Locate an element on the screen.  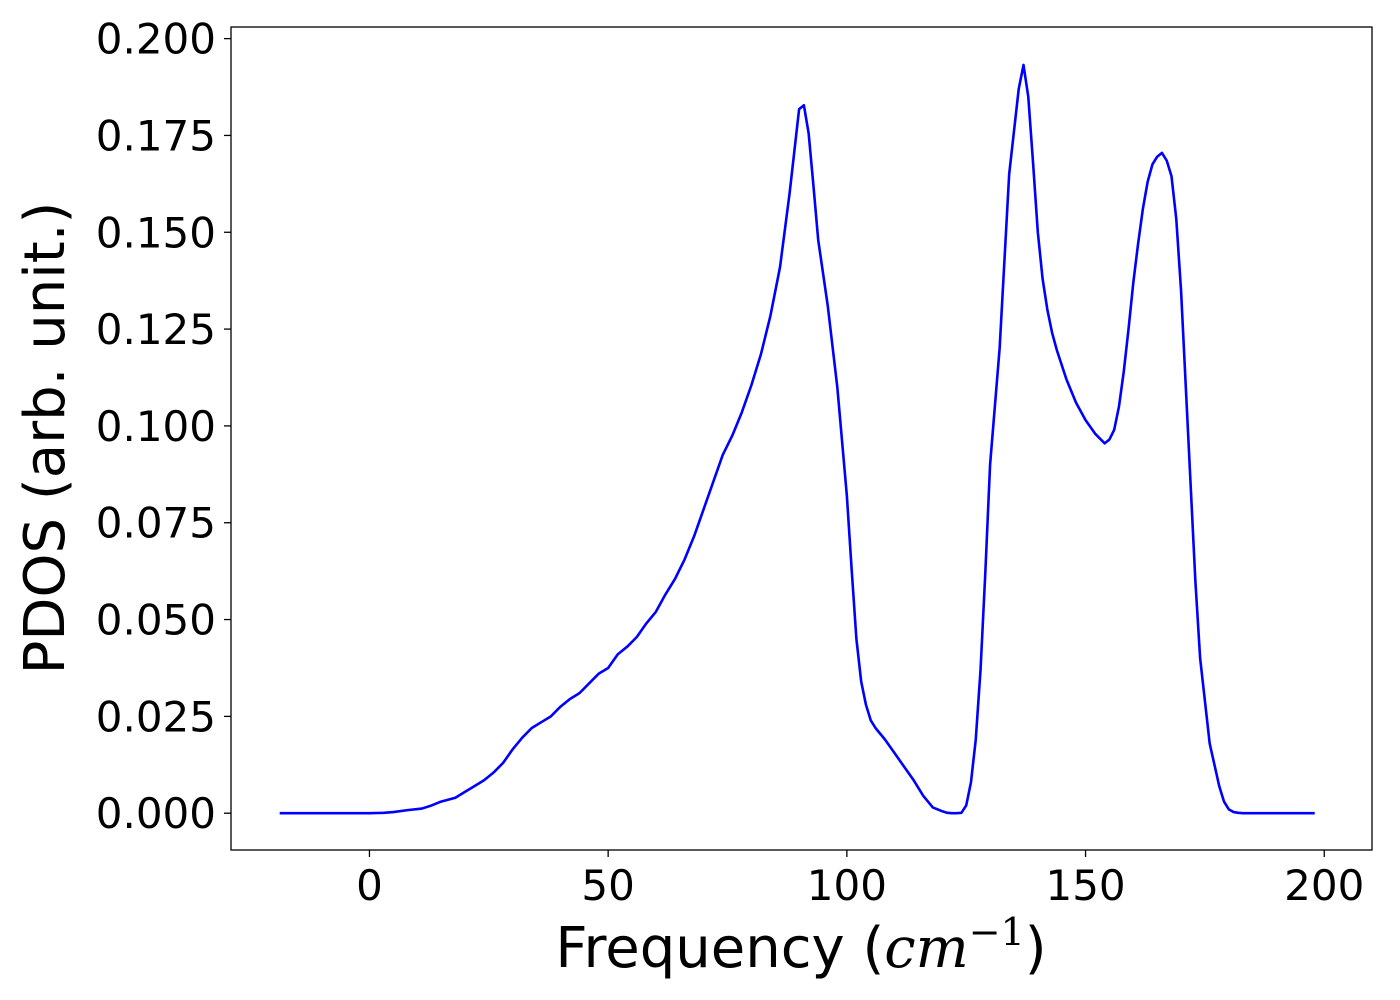
y-tick-label: 0.025 is located at coordinates (156, 716).